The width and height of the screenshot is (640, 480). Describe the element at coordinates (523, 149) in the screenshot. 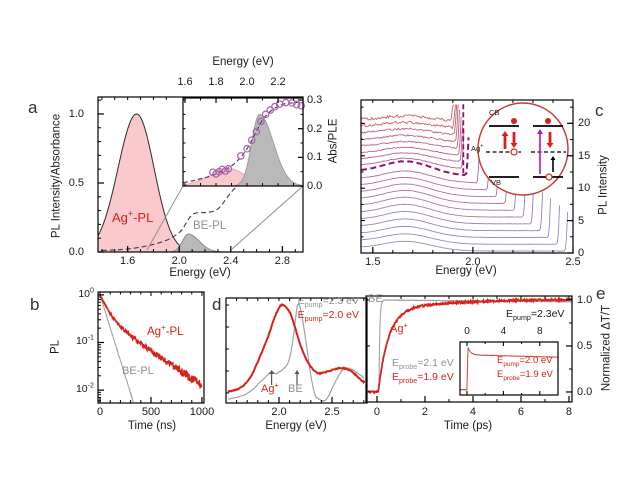

I see `band-diagram` at that location.